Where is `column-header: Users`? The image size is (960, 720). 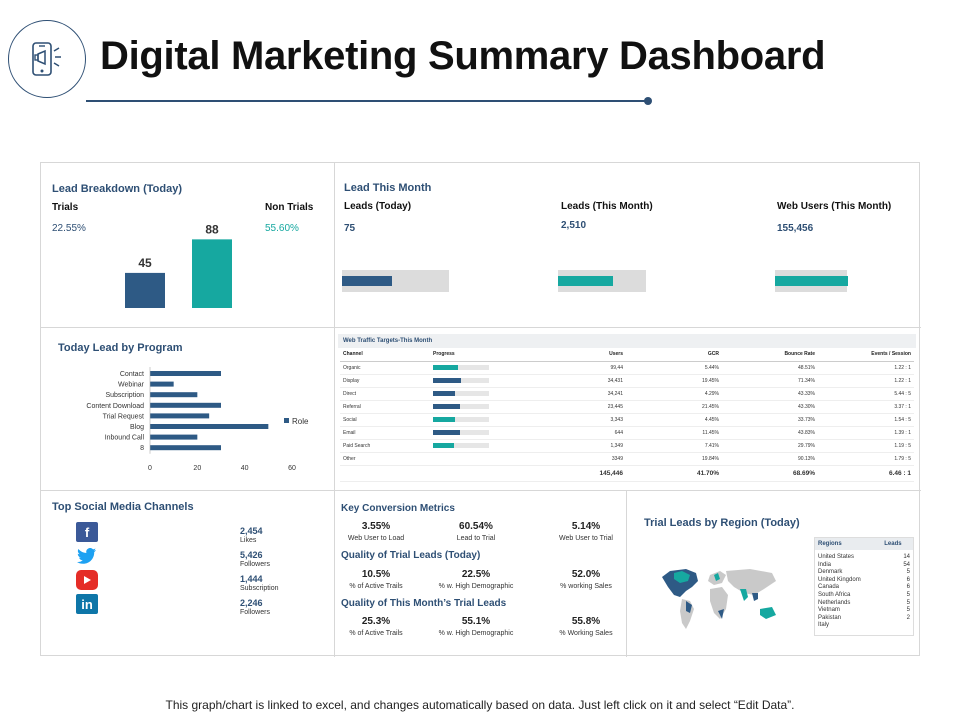
column-header: Users is located at coordinates (578, 355).